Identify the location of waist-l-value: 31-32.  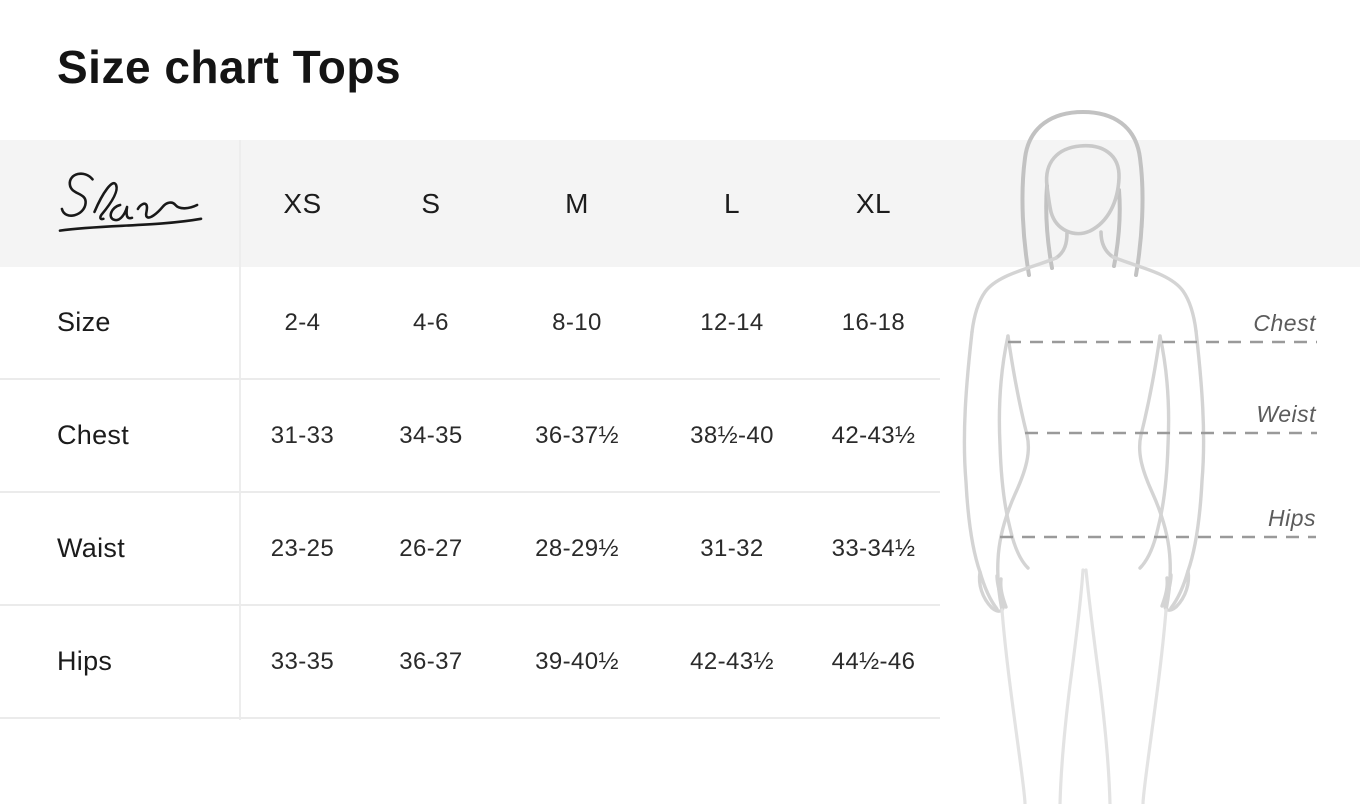
(732, 548).